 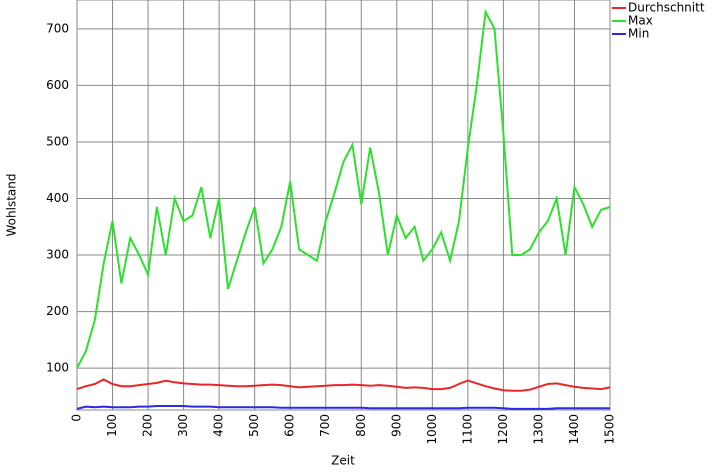 I want to click on legend-label: Min, so click(x=638, y=34).